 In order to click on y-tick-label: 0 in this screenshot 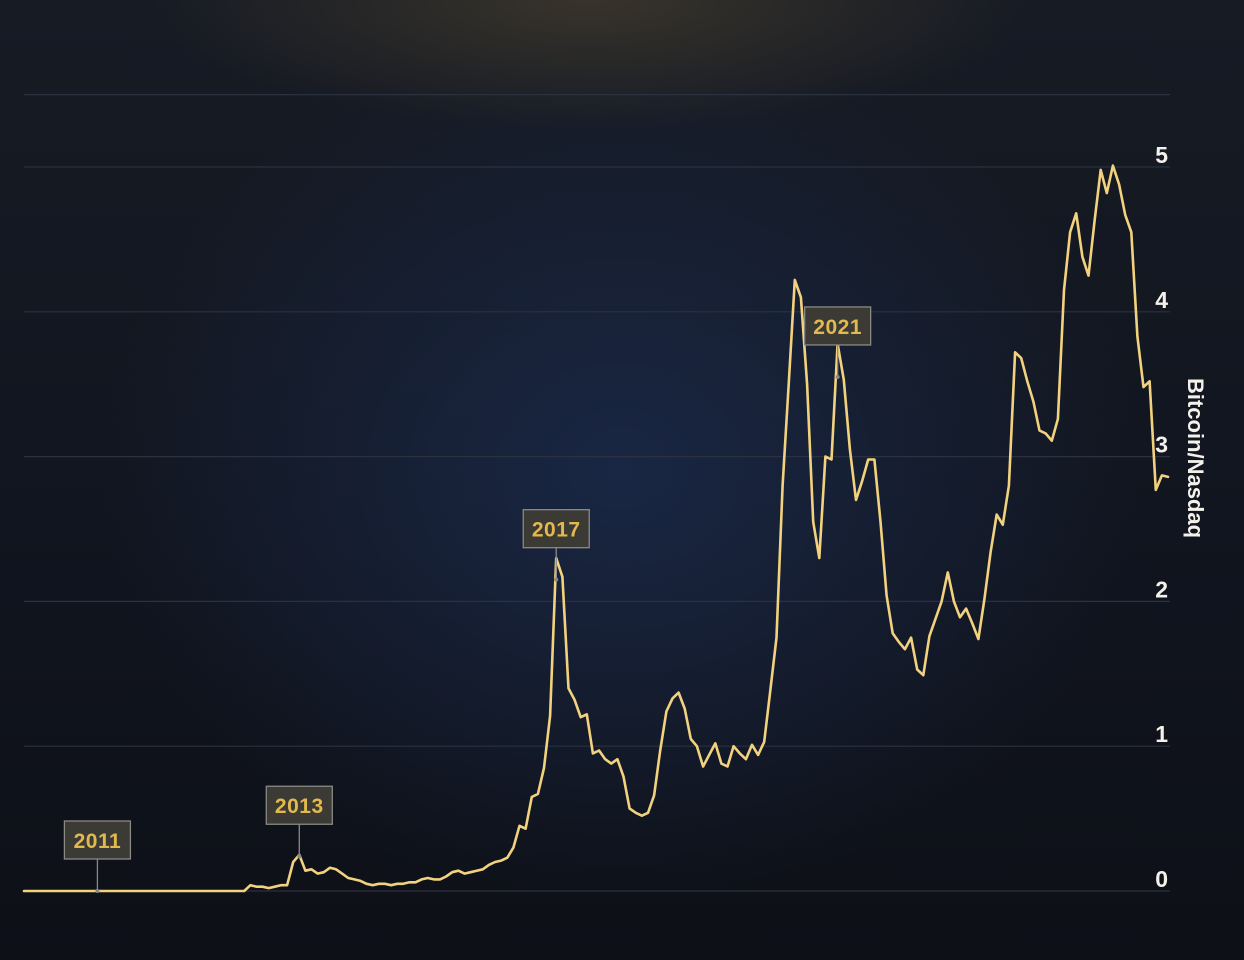, I will do `click(1161, 879)`.